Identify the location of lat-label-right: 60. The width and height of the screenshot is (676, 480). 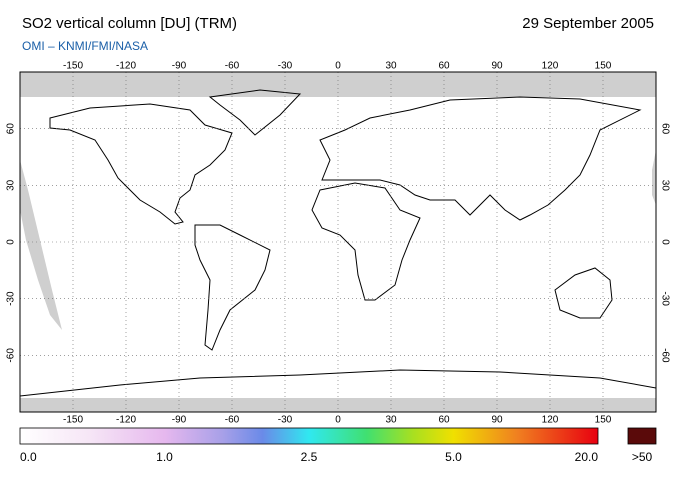
(664, 129).